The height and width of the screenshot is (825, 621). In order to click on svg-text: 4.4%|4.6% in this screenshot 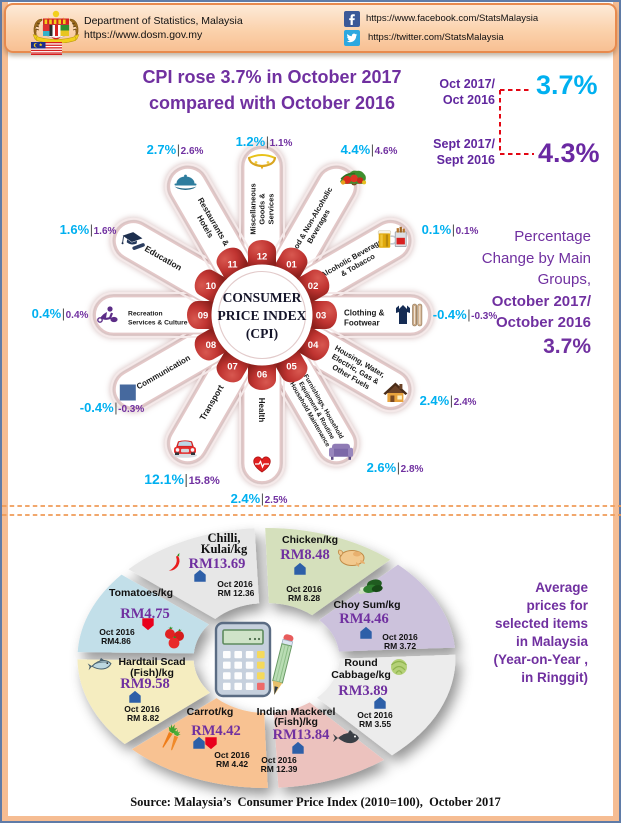, I will do `click(369, 149)`.